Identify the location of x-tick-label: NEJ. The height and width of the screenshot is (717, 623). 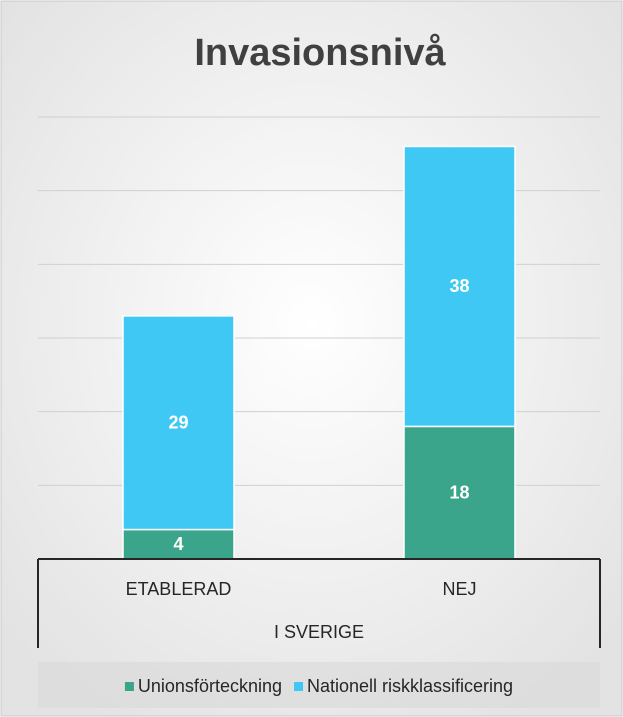
(459, 589).